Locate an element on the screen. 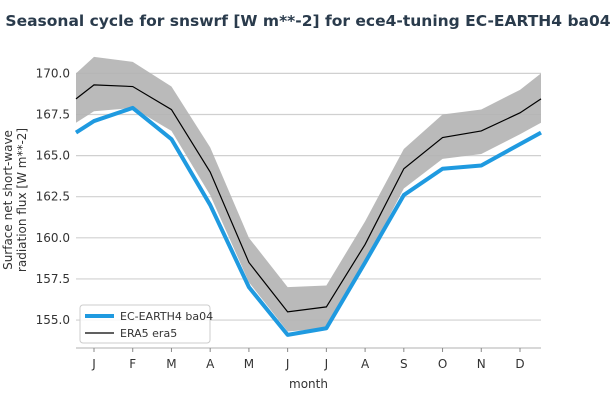 This screenshot has height=401, width=616. x-tick-label: O is located at coordinates (442, 364).